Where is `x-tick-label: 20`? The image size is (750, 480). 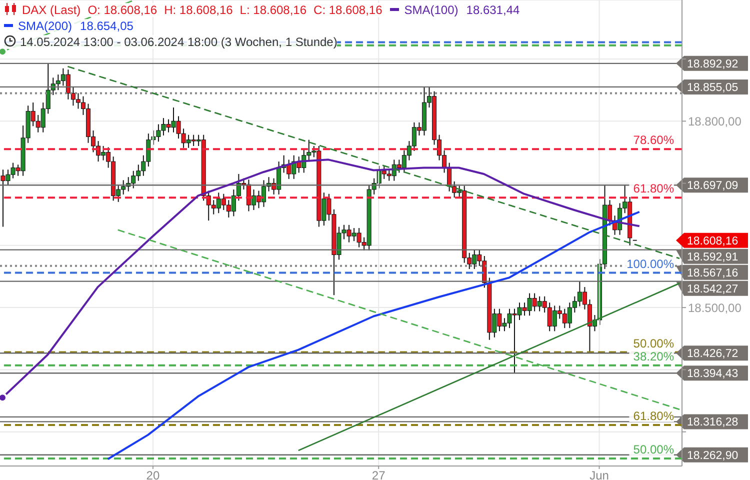 x-tick-label: 20 is located at coordinates (153, 474).